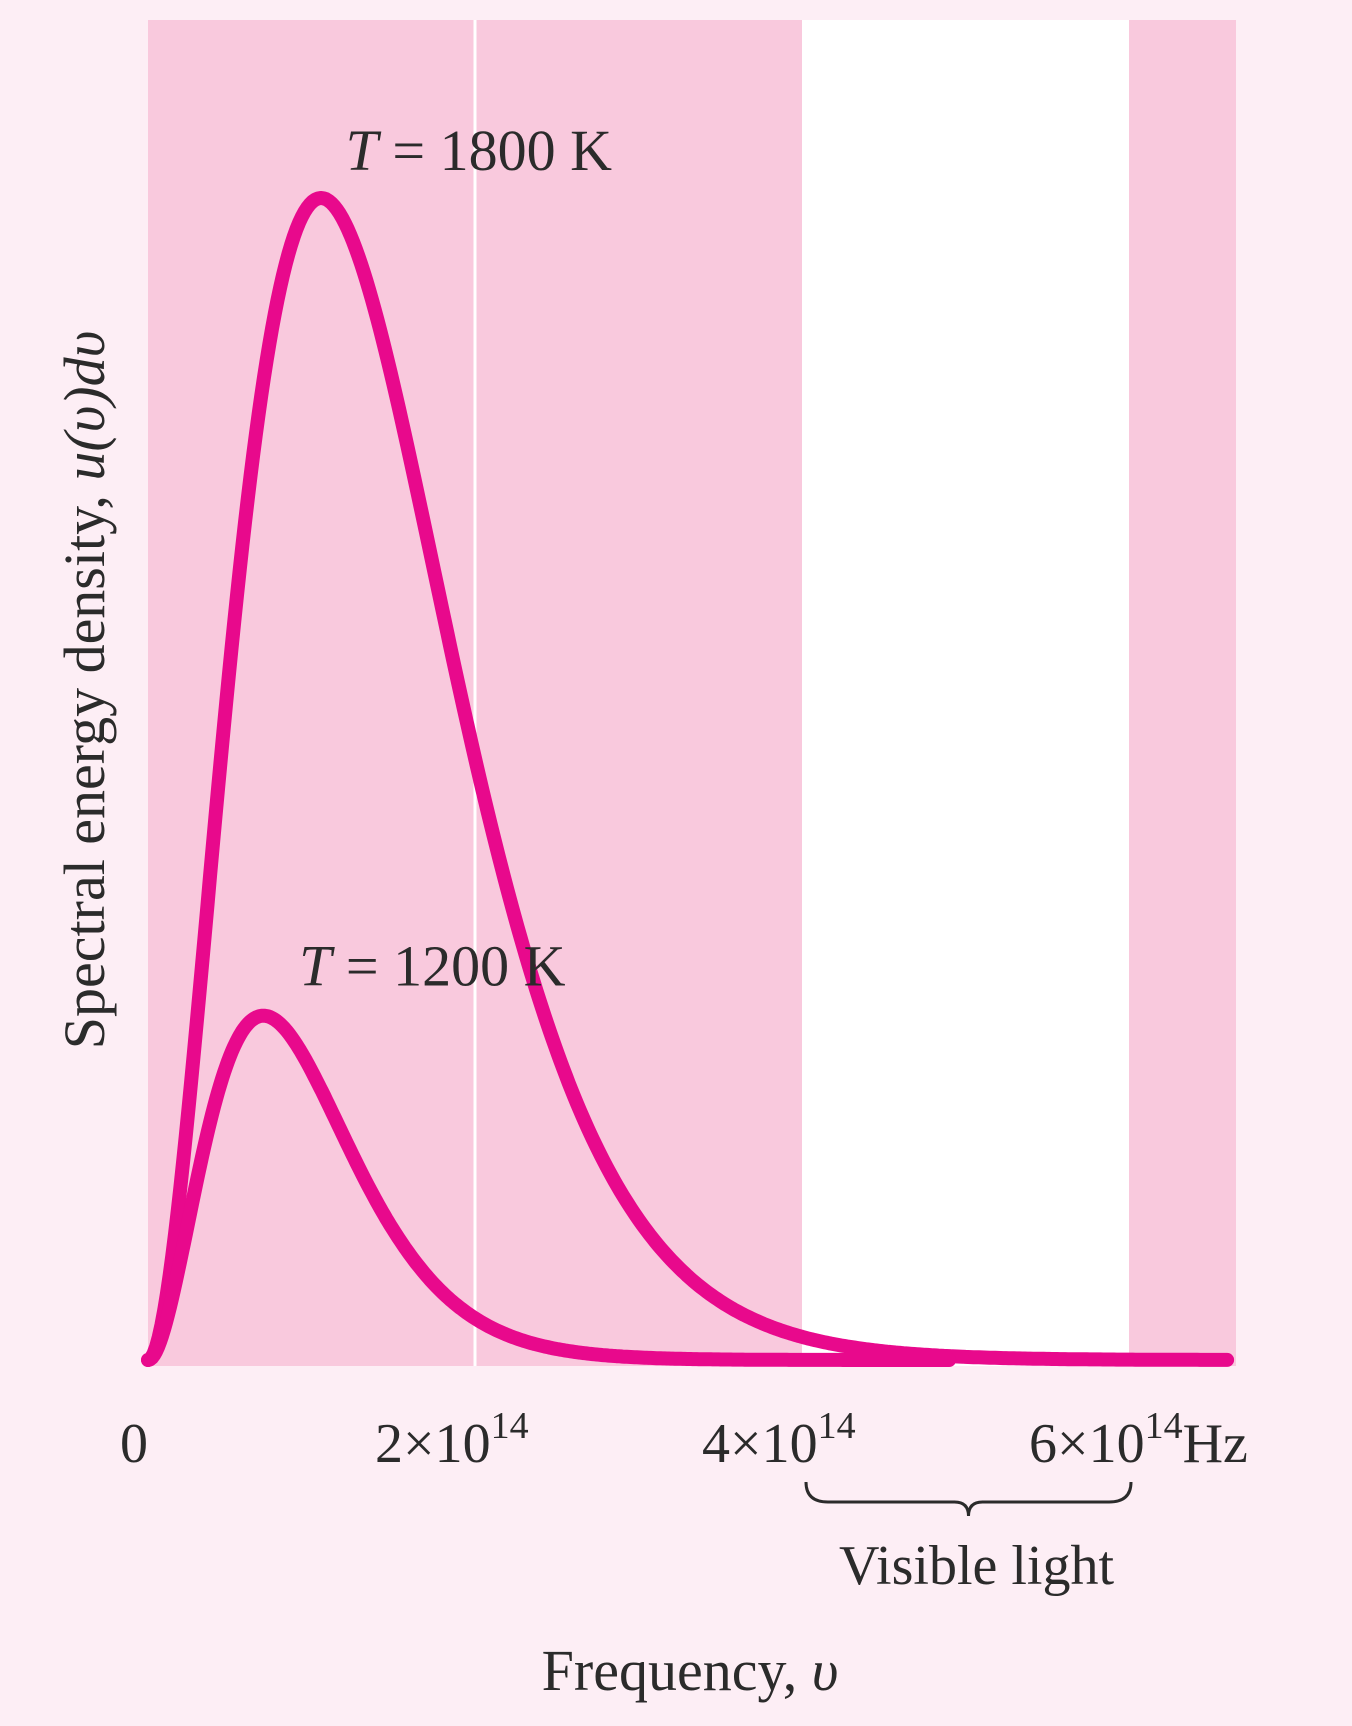  Describe the element at coordinates (433, 1444) in the screenshot. I see `x-tick-2e14-base: 2×10` at that location.